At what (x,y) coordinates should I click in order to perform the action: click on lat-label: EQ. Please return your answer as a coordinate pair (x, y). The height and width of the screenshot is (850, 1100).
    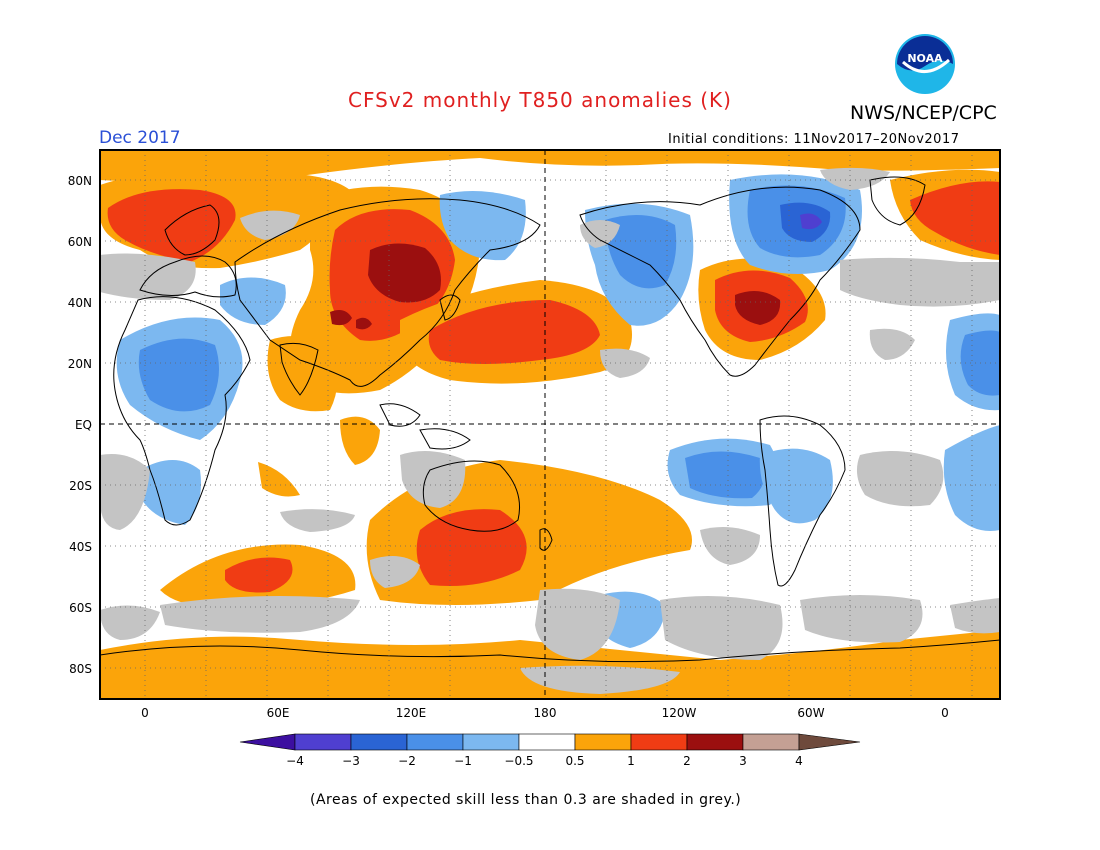
    Looking at the image, I should click on (83, 425).